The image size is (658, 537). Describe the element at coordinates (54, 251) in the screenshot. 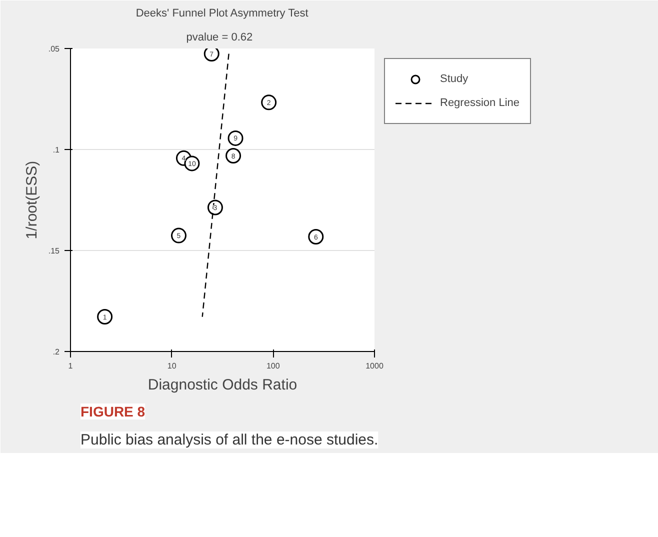

I see `y-tick-label: .15` at that location.